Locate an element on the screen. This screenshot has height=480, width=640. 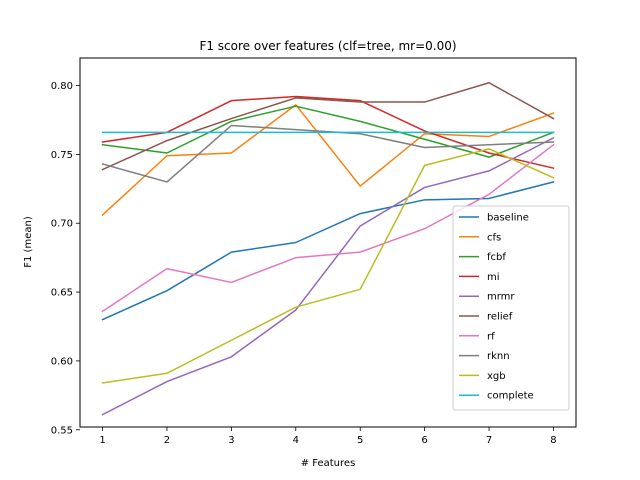
legend-label-rknn: rknn is located at coordinates (498, 356).